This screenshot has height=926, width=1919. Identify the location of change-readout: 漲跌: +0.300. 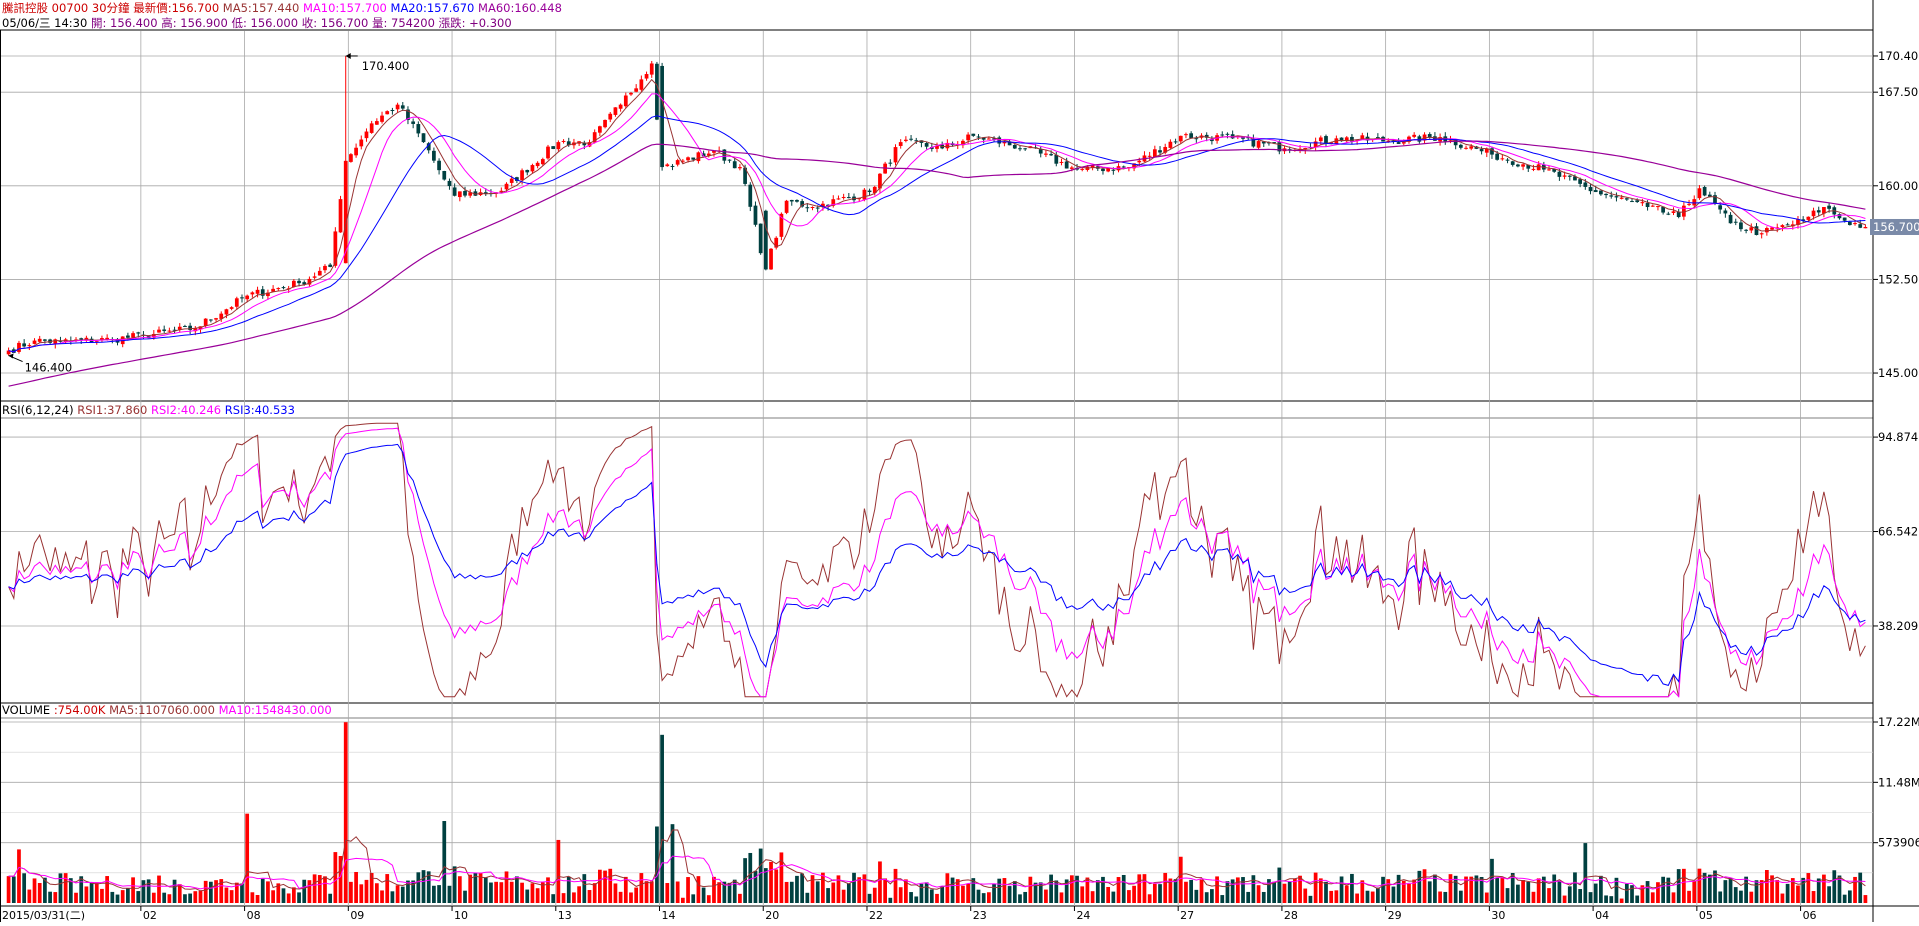
(475, 23).